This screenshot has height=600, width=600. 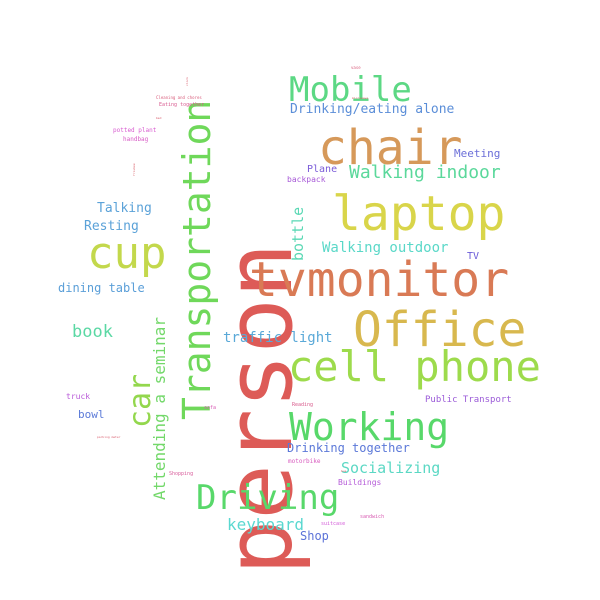 What do you see at coordinates (124, 208) in the screenshot?
I see `word-talking: Talking` at bounding box center [124, 208].